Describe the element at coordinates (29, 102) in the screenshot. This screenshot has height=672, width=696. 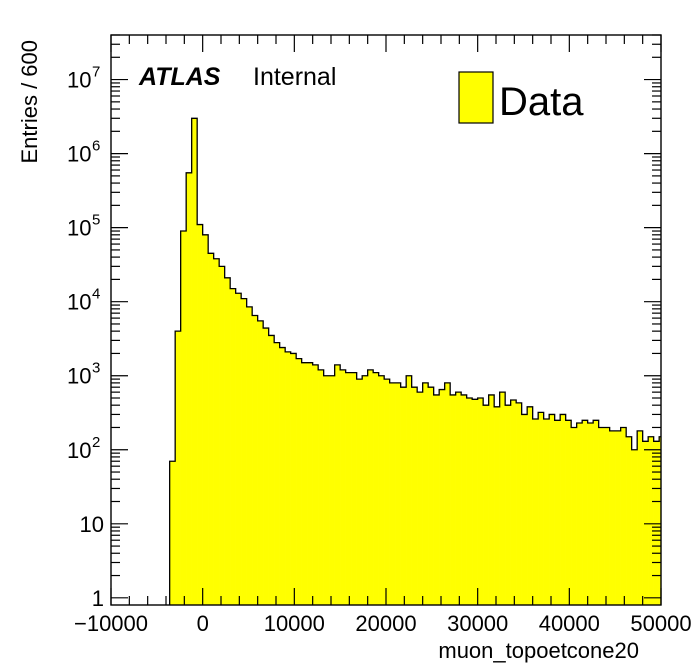
I see `y-axis-title: Entries / 600` at that location.